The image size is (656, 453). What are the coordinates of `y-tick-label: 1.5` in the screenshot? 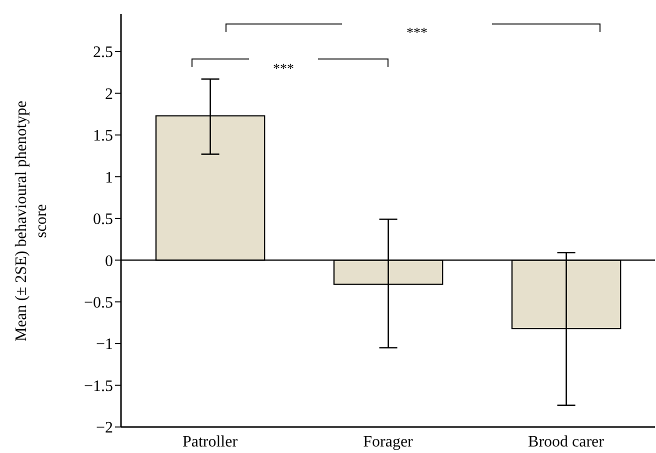 It's located at (103, 136).